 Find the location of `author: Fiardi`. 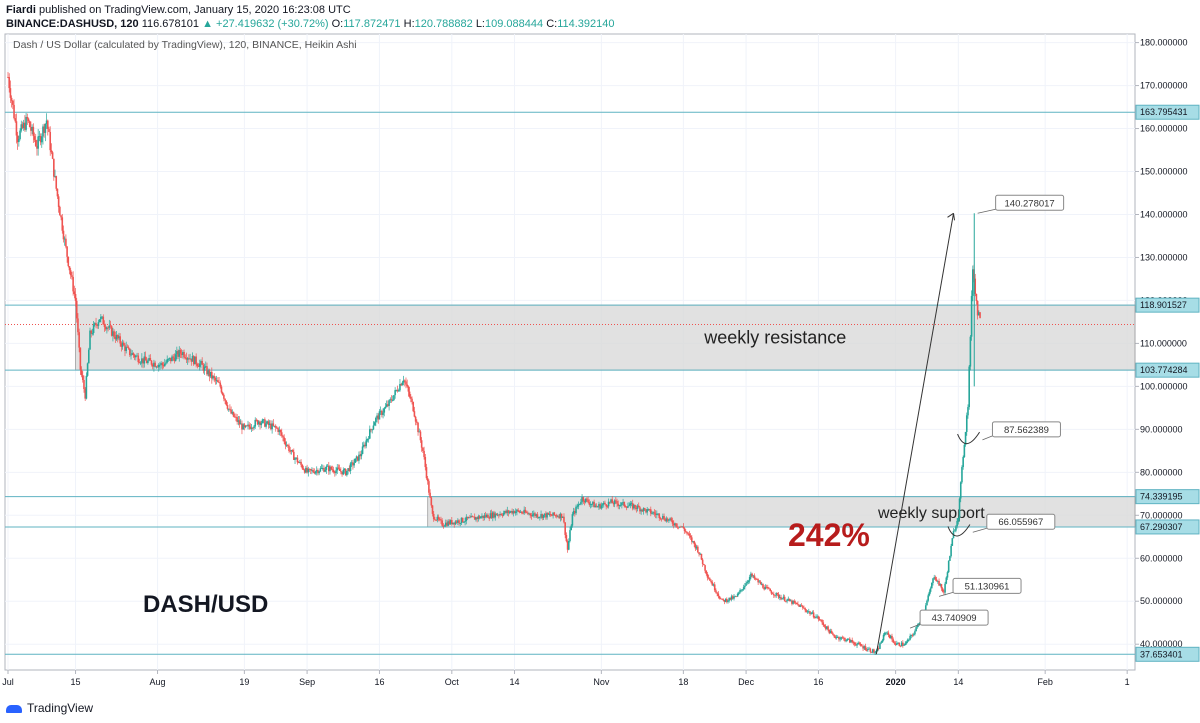

author: Fiardi is located at coordinates (21, 10).